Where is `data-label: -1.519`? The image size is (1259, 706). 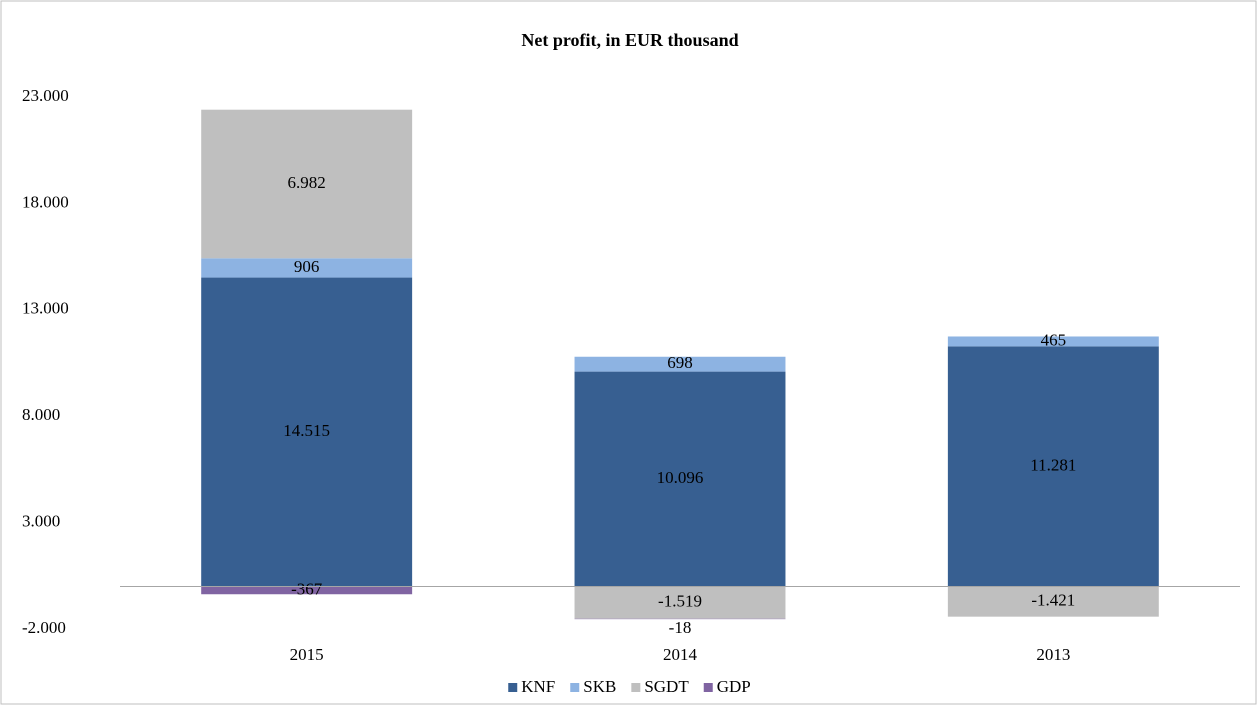 data-label: -1.519 is located at coordinates (680, 601).